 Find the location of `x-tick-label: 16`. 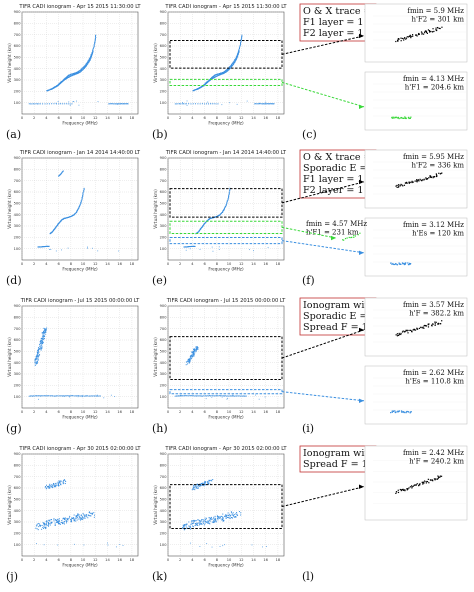

x-tick-label: 16 is located at coordinates (119, 412).